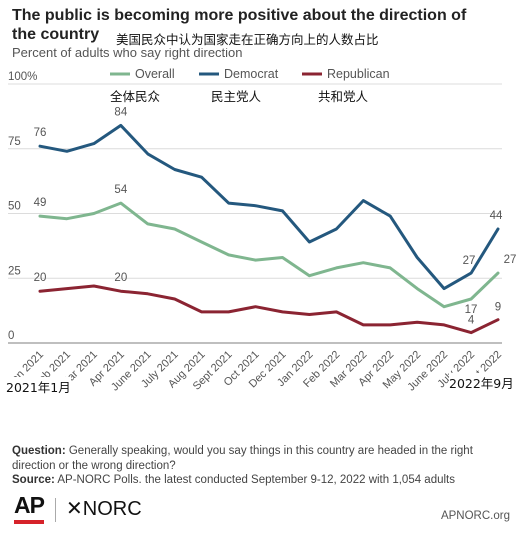 Image resolution: width=524 pixels, height=538 pixels. What do you see at coordinates (33, 480) in the screenshot?
I see `source-label: Source:` at bounding box center [33, 480].